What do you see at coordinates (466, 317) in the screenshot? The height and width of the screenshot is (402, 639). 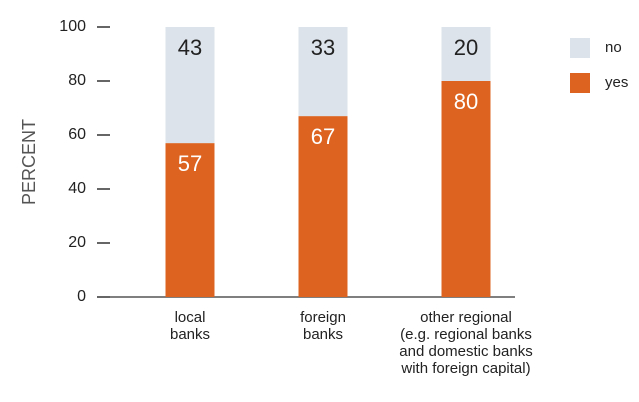 I see `x-tick-label: other regional` at bounding box center [466, 317].